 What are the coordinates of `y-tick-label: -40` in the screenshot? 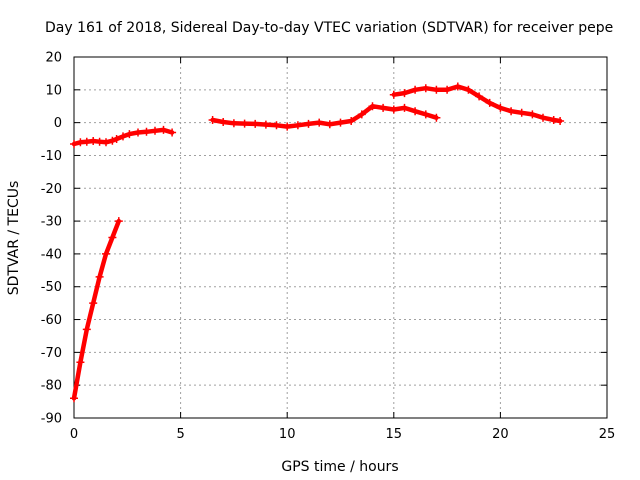 It's located at (51, 254).